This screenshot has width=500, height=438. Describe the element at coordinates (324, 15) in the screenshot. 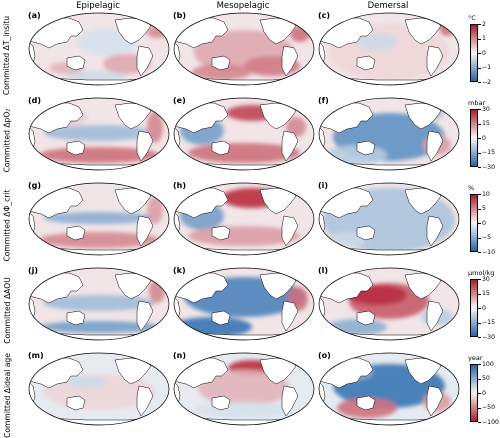

I see `panel-label: (c)` at that location.